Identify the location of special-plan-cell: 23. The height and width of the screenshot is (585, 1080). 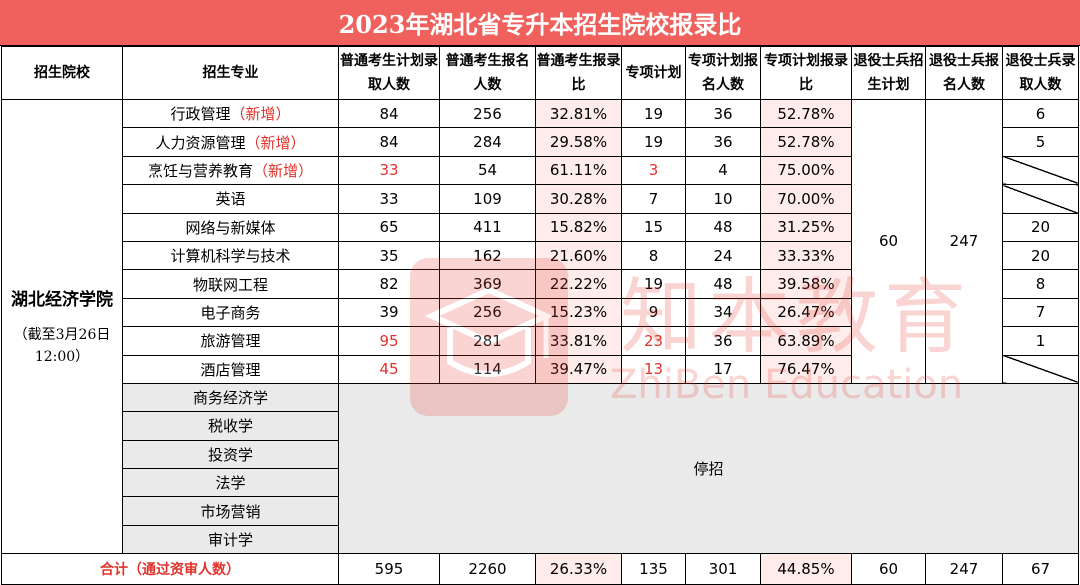
(653, 341).